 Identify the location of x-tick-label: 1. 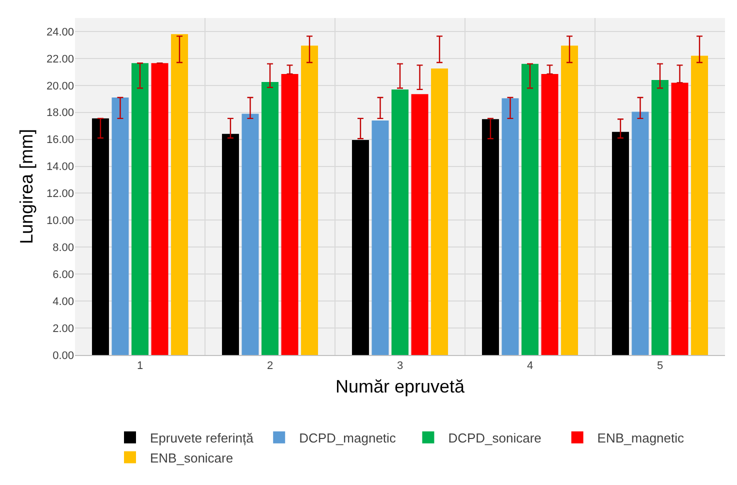
(140, 366).